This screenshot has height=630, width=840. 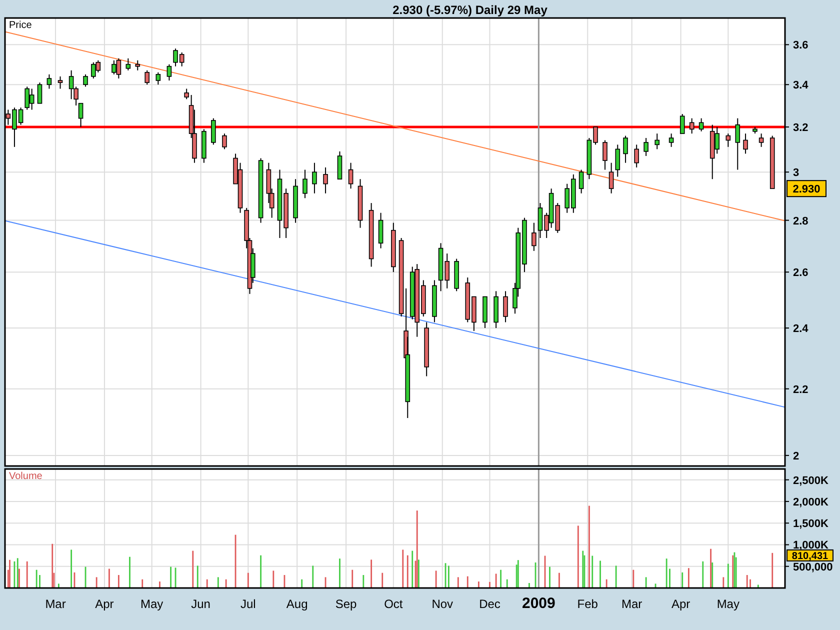 I want to click on chart-title: 2.930 (-5.97%) Daily 29 May, so click(x=470, y=10).